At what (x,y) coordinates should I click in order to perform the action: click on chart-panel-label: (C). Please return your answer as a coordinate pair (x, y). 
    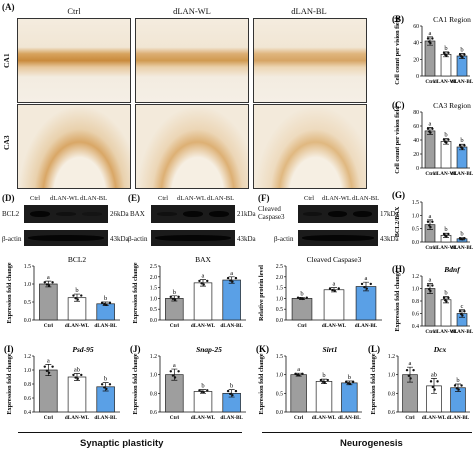
    Looking at the image, I should click on (398, 105).